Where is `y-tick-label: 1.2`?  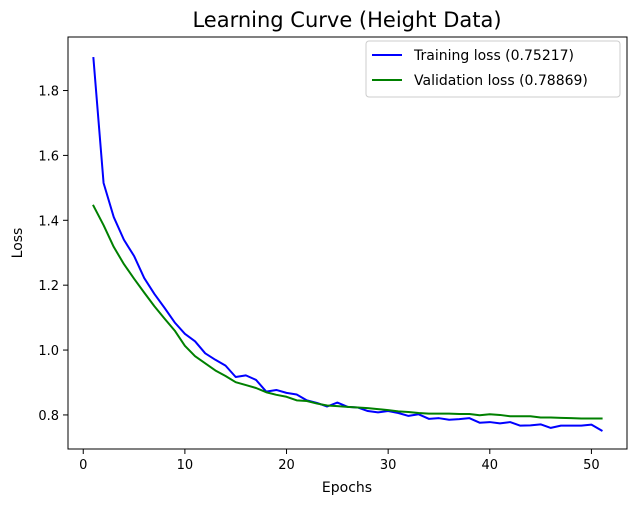
y-tick-label: 1.2 is located at coordinates (48, 286).